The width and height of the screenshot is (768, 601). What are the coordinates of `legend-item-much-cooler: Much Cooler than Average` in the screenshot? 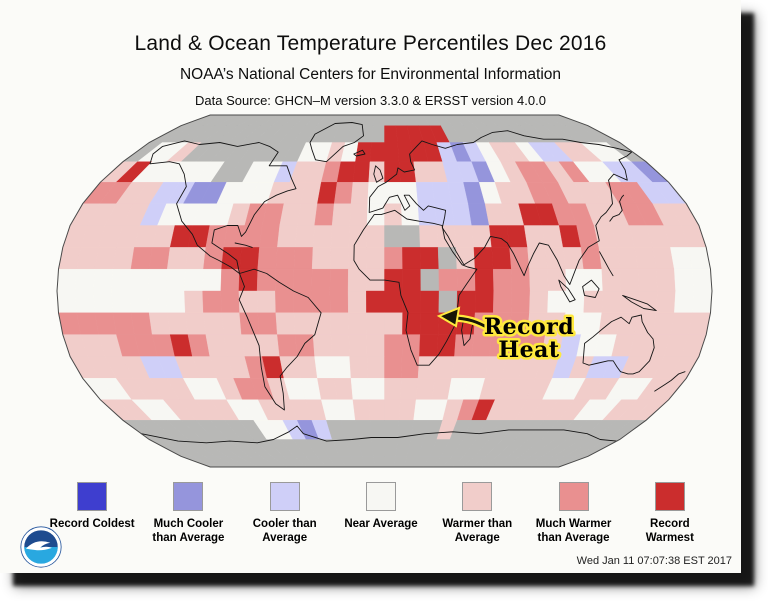 It's located at (188, 513).